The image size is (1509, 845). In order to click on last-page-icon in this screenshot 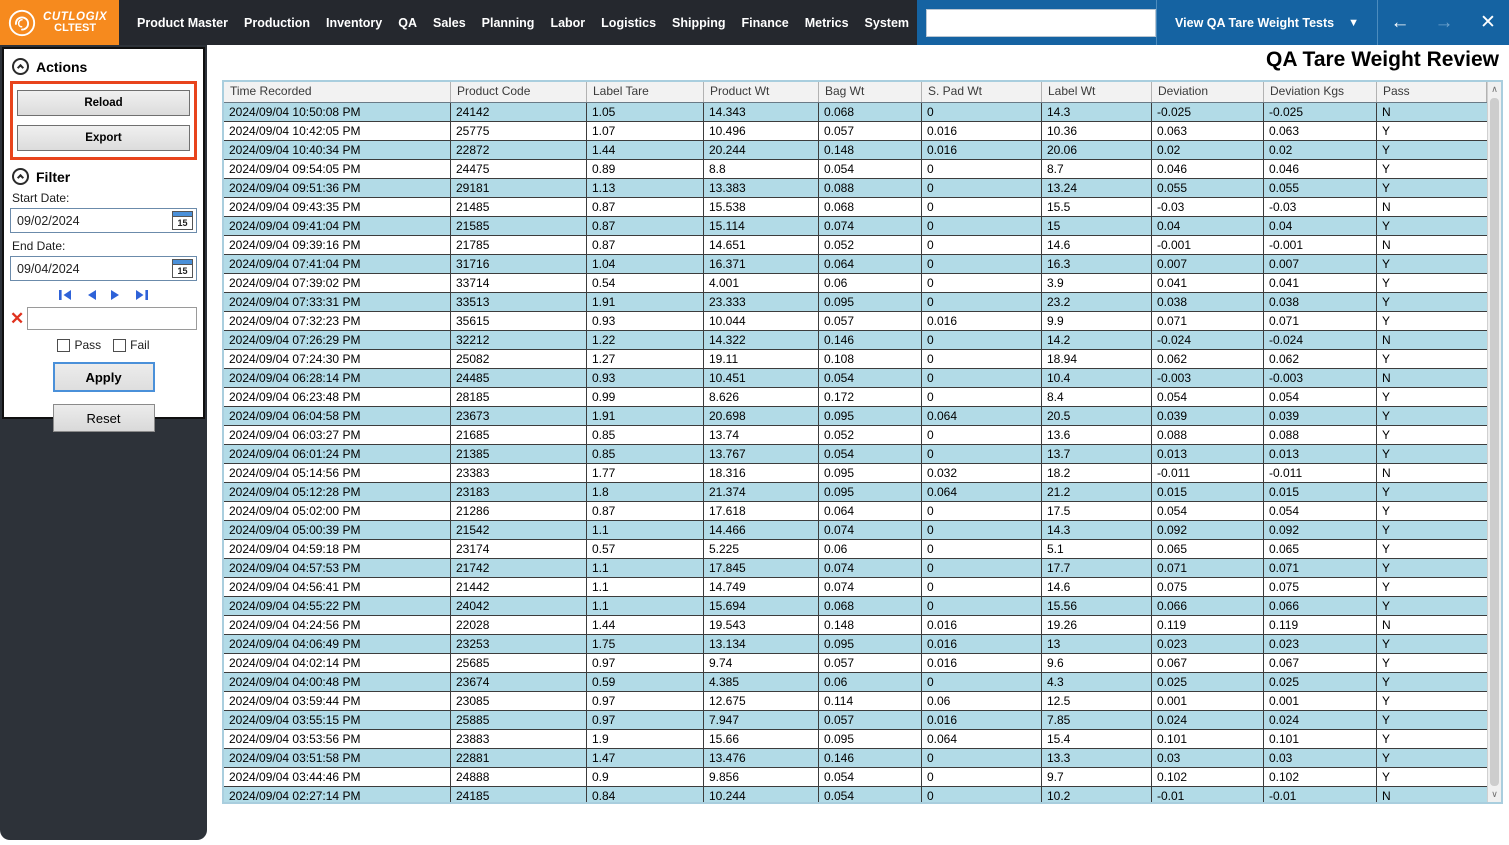, I will do `click(141, 295)`.